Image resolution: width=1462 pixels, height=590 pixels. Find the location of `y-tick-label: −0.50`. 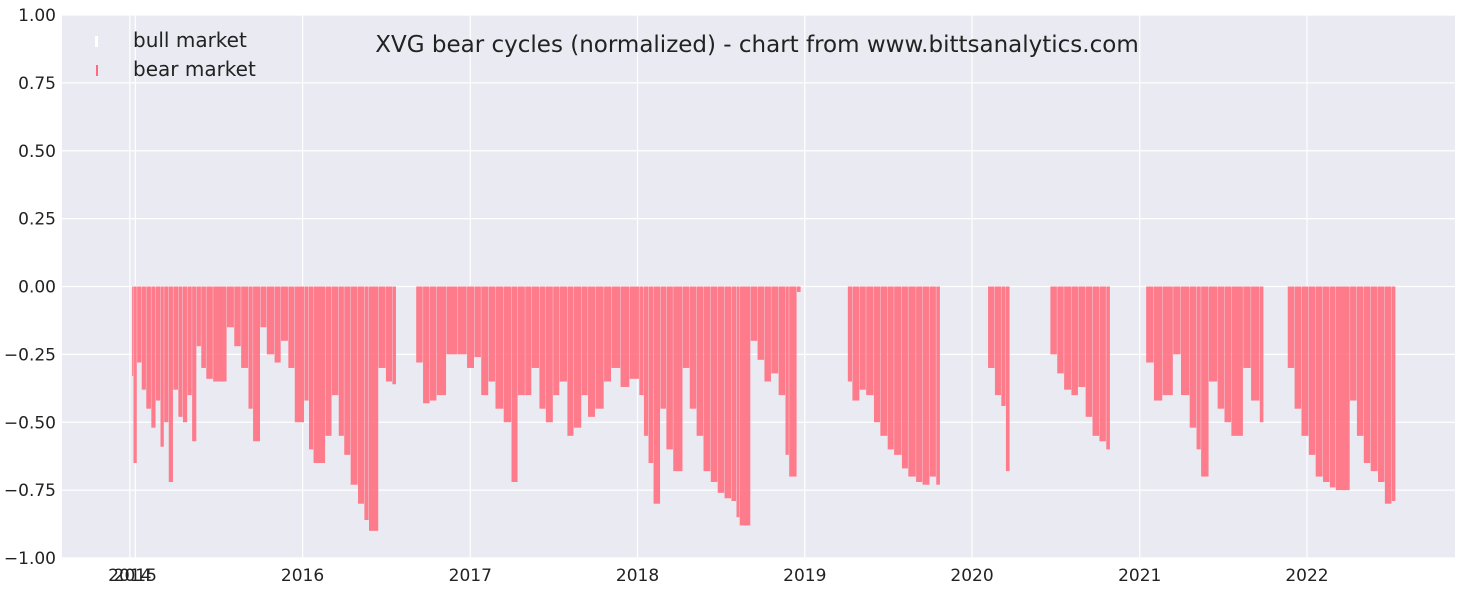

y-tick-label: −0.50 is located at coordinates (30, 423).